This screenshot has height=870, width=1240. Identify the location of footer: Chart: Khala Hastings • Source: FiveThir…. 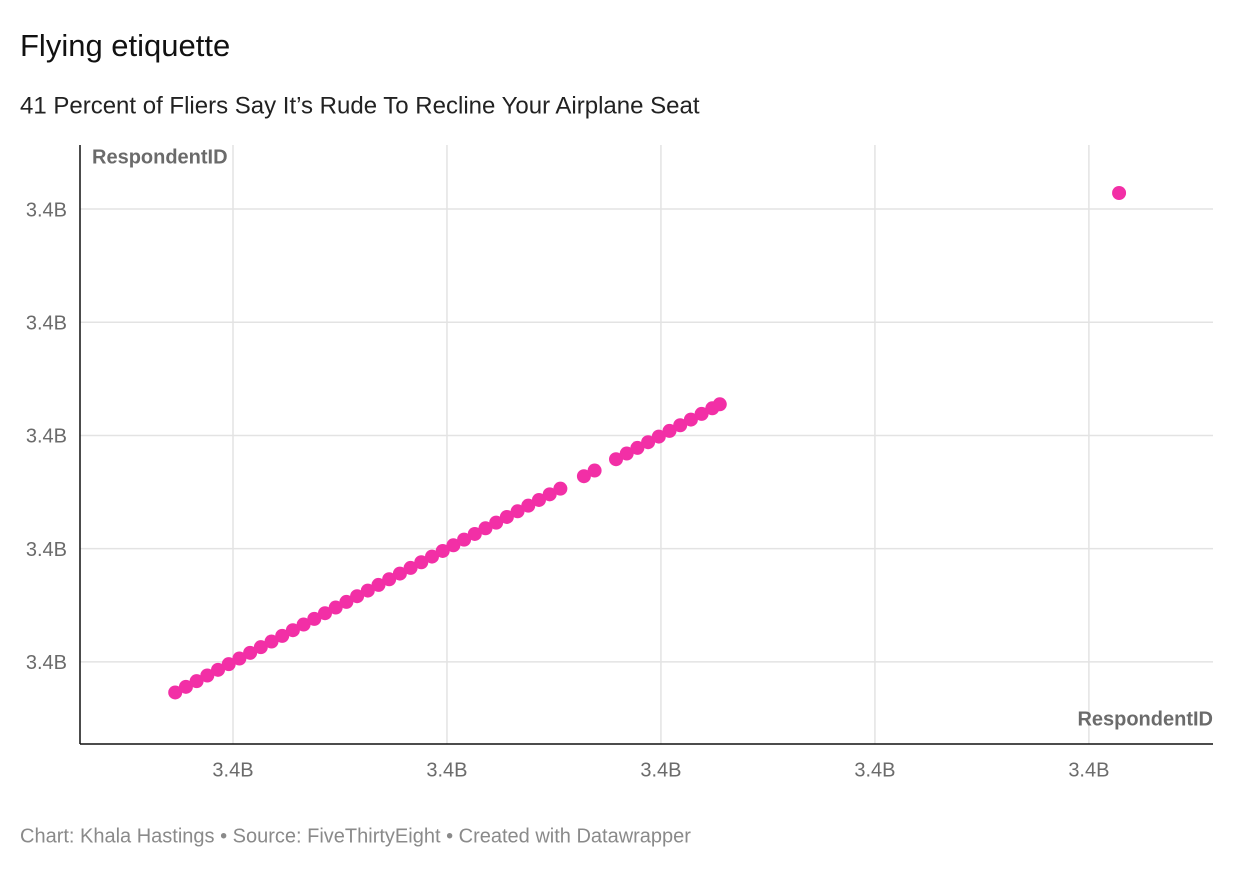
(355, 836).